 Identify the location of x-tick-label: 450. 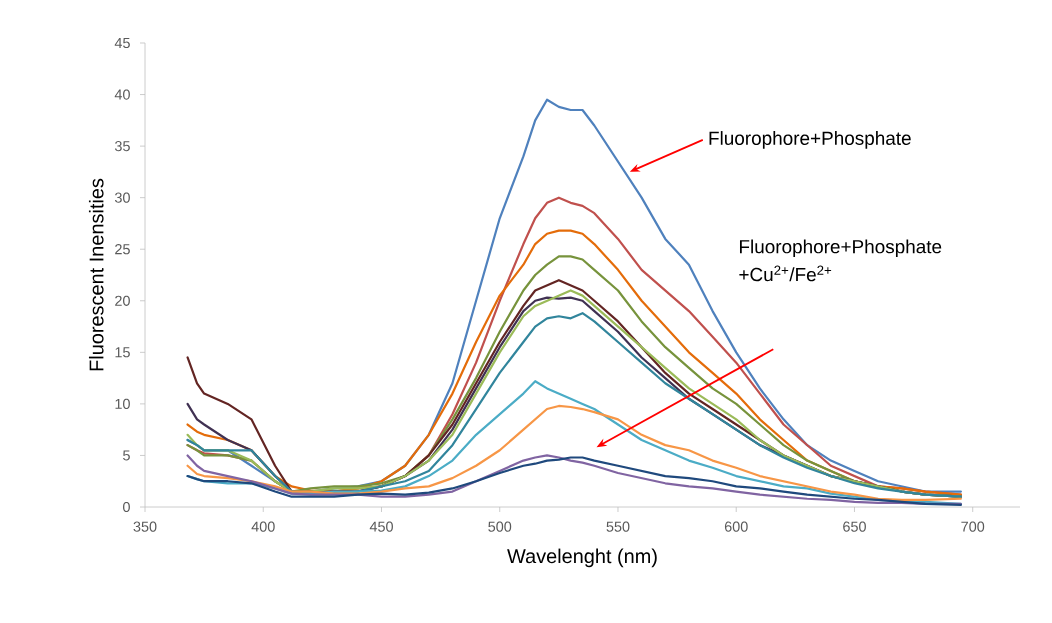
(381, 526).